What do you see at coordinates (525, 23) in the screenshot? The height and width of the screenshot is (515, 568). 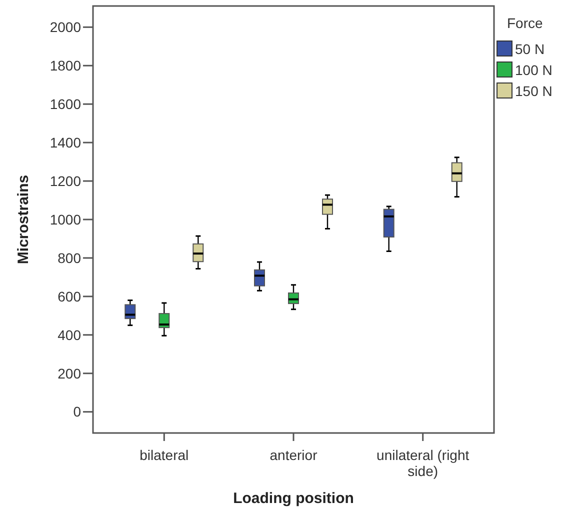 I see `legend-title: Force` at bounding box center [525, 23].